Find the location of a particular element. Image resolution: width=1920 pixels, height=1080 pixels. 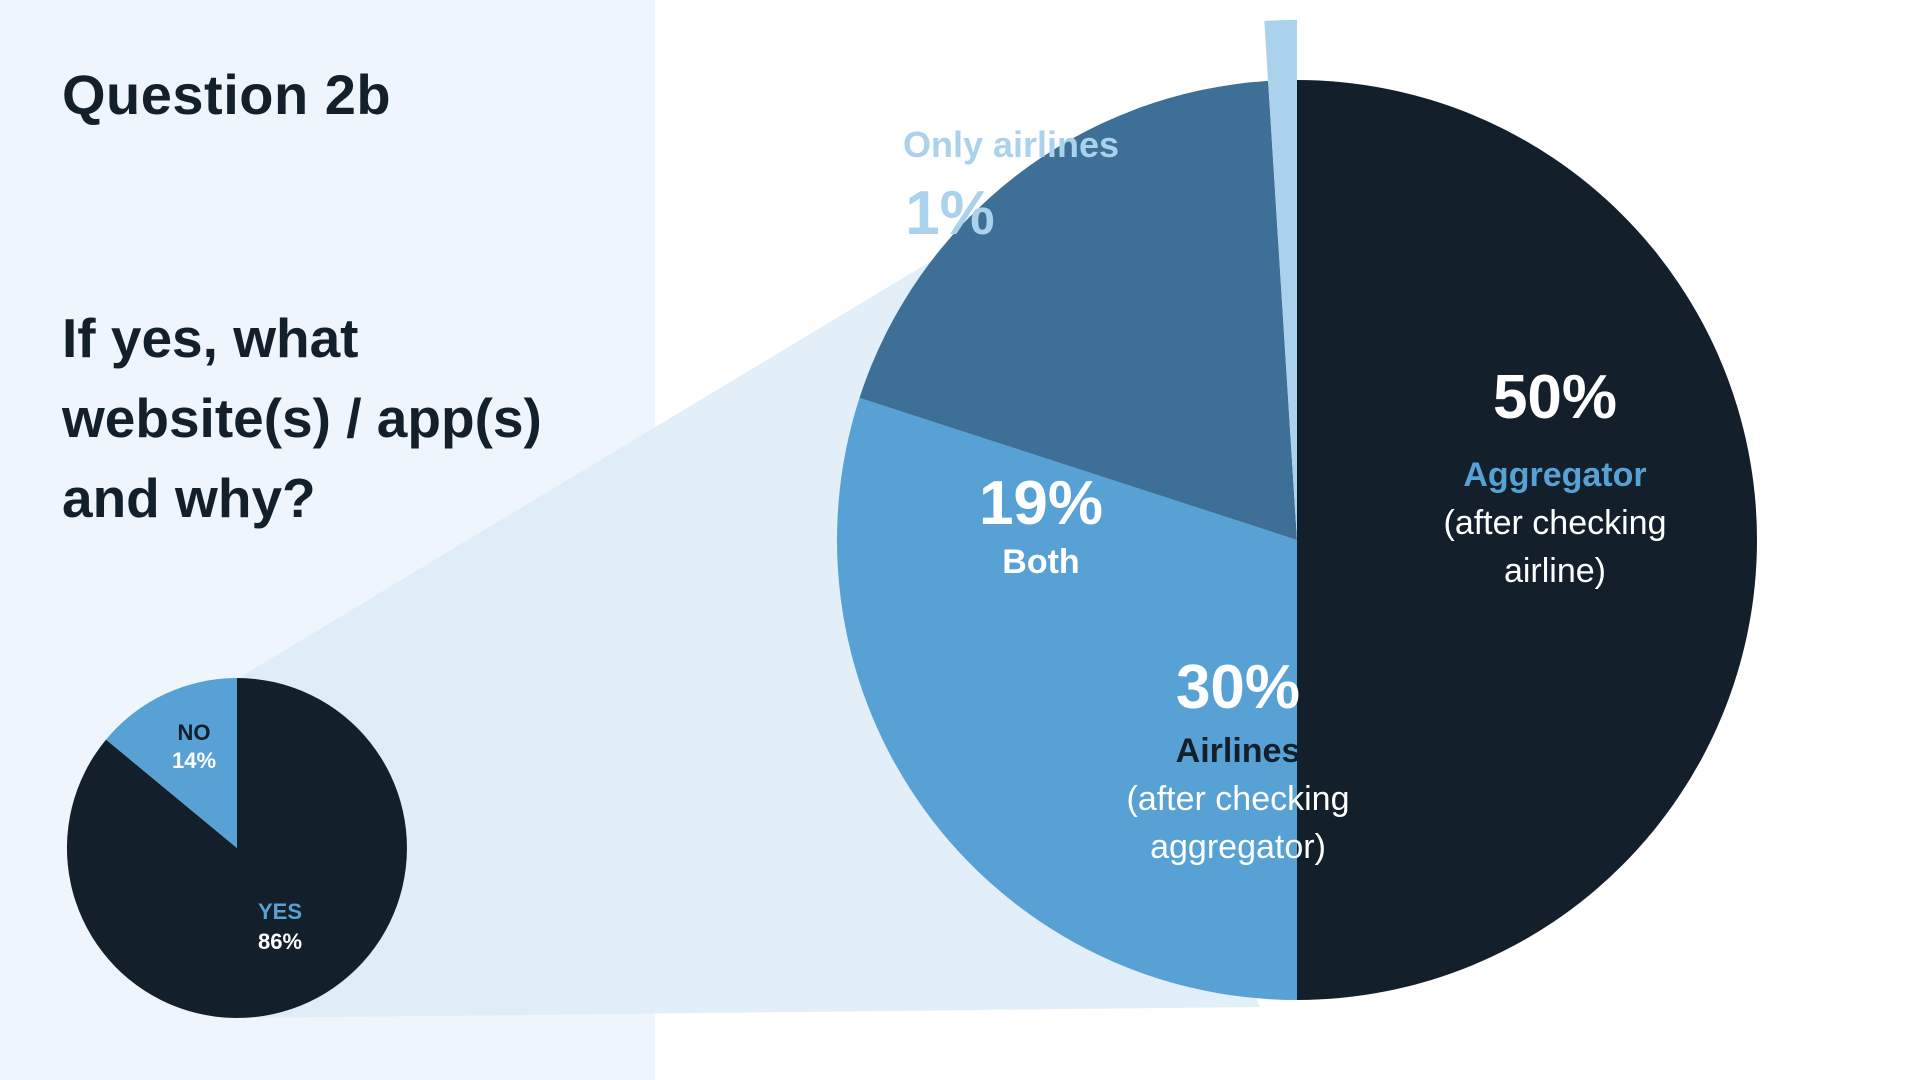

pie-slice-no is located at coordinates (171, 763).